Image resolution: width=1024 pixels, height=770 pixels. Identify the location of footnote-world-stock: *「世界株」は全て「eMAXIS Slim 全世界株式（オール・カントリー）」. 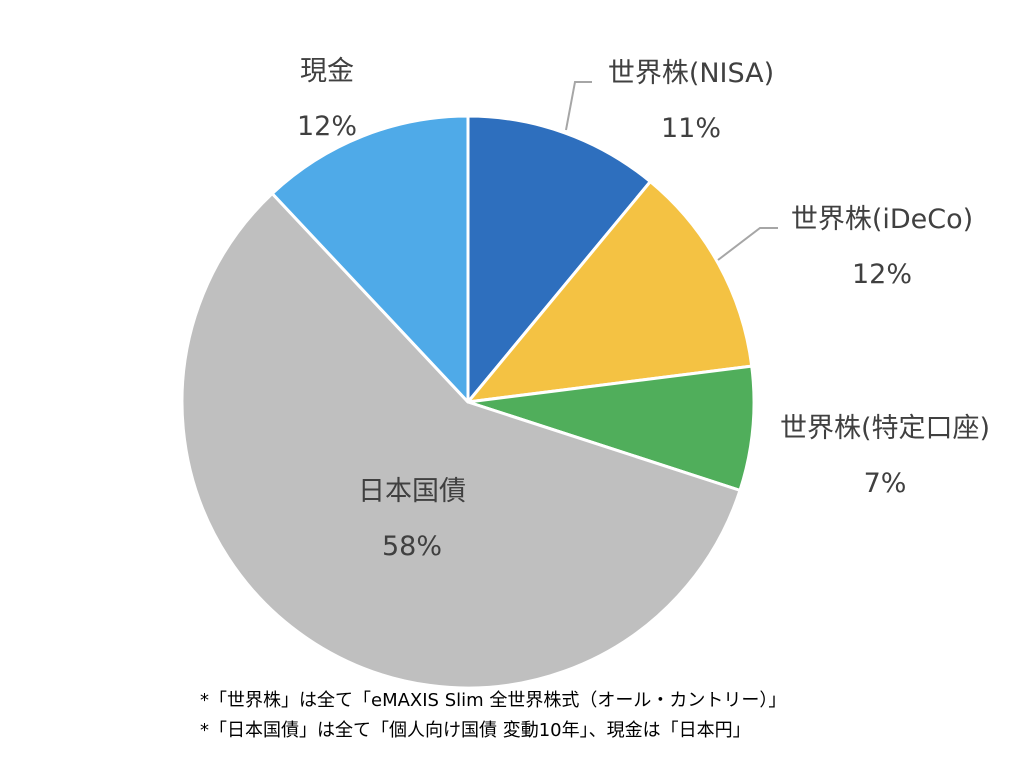
(493, 700).